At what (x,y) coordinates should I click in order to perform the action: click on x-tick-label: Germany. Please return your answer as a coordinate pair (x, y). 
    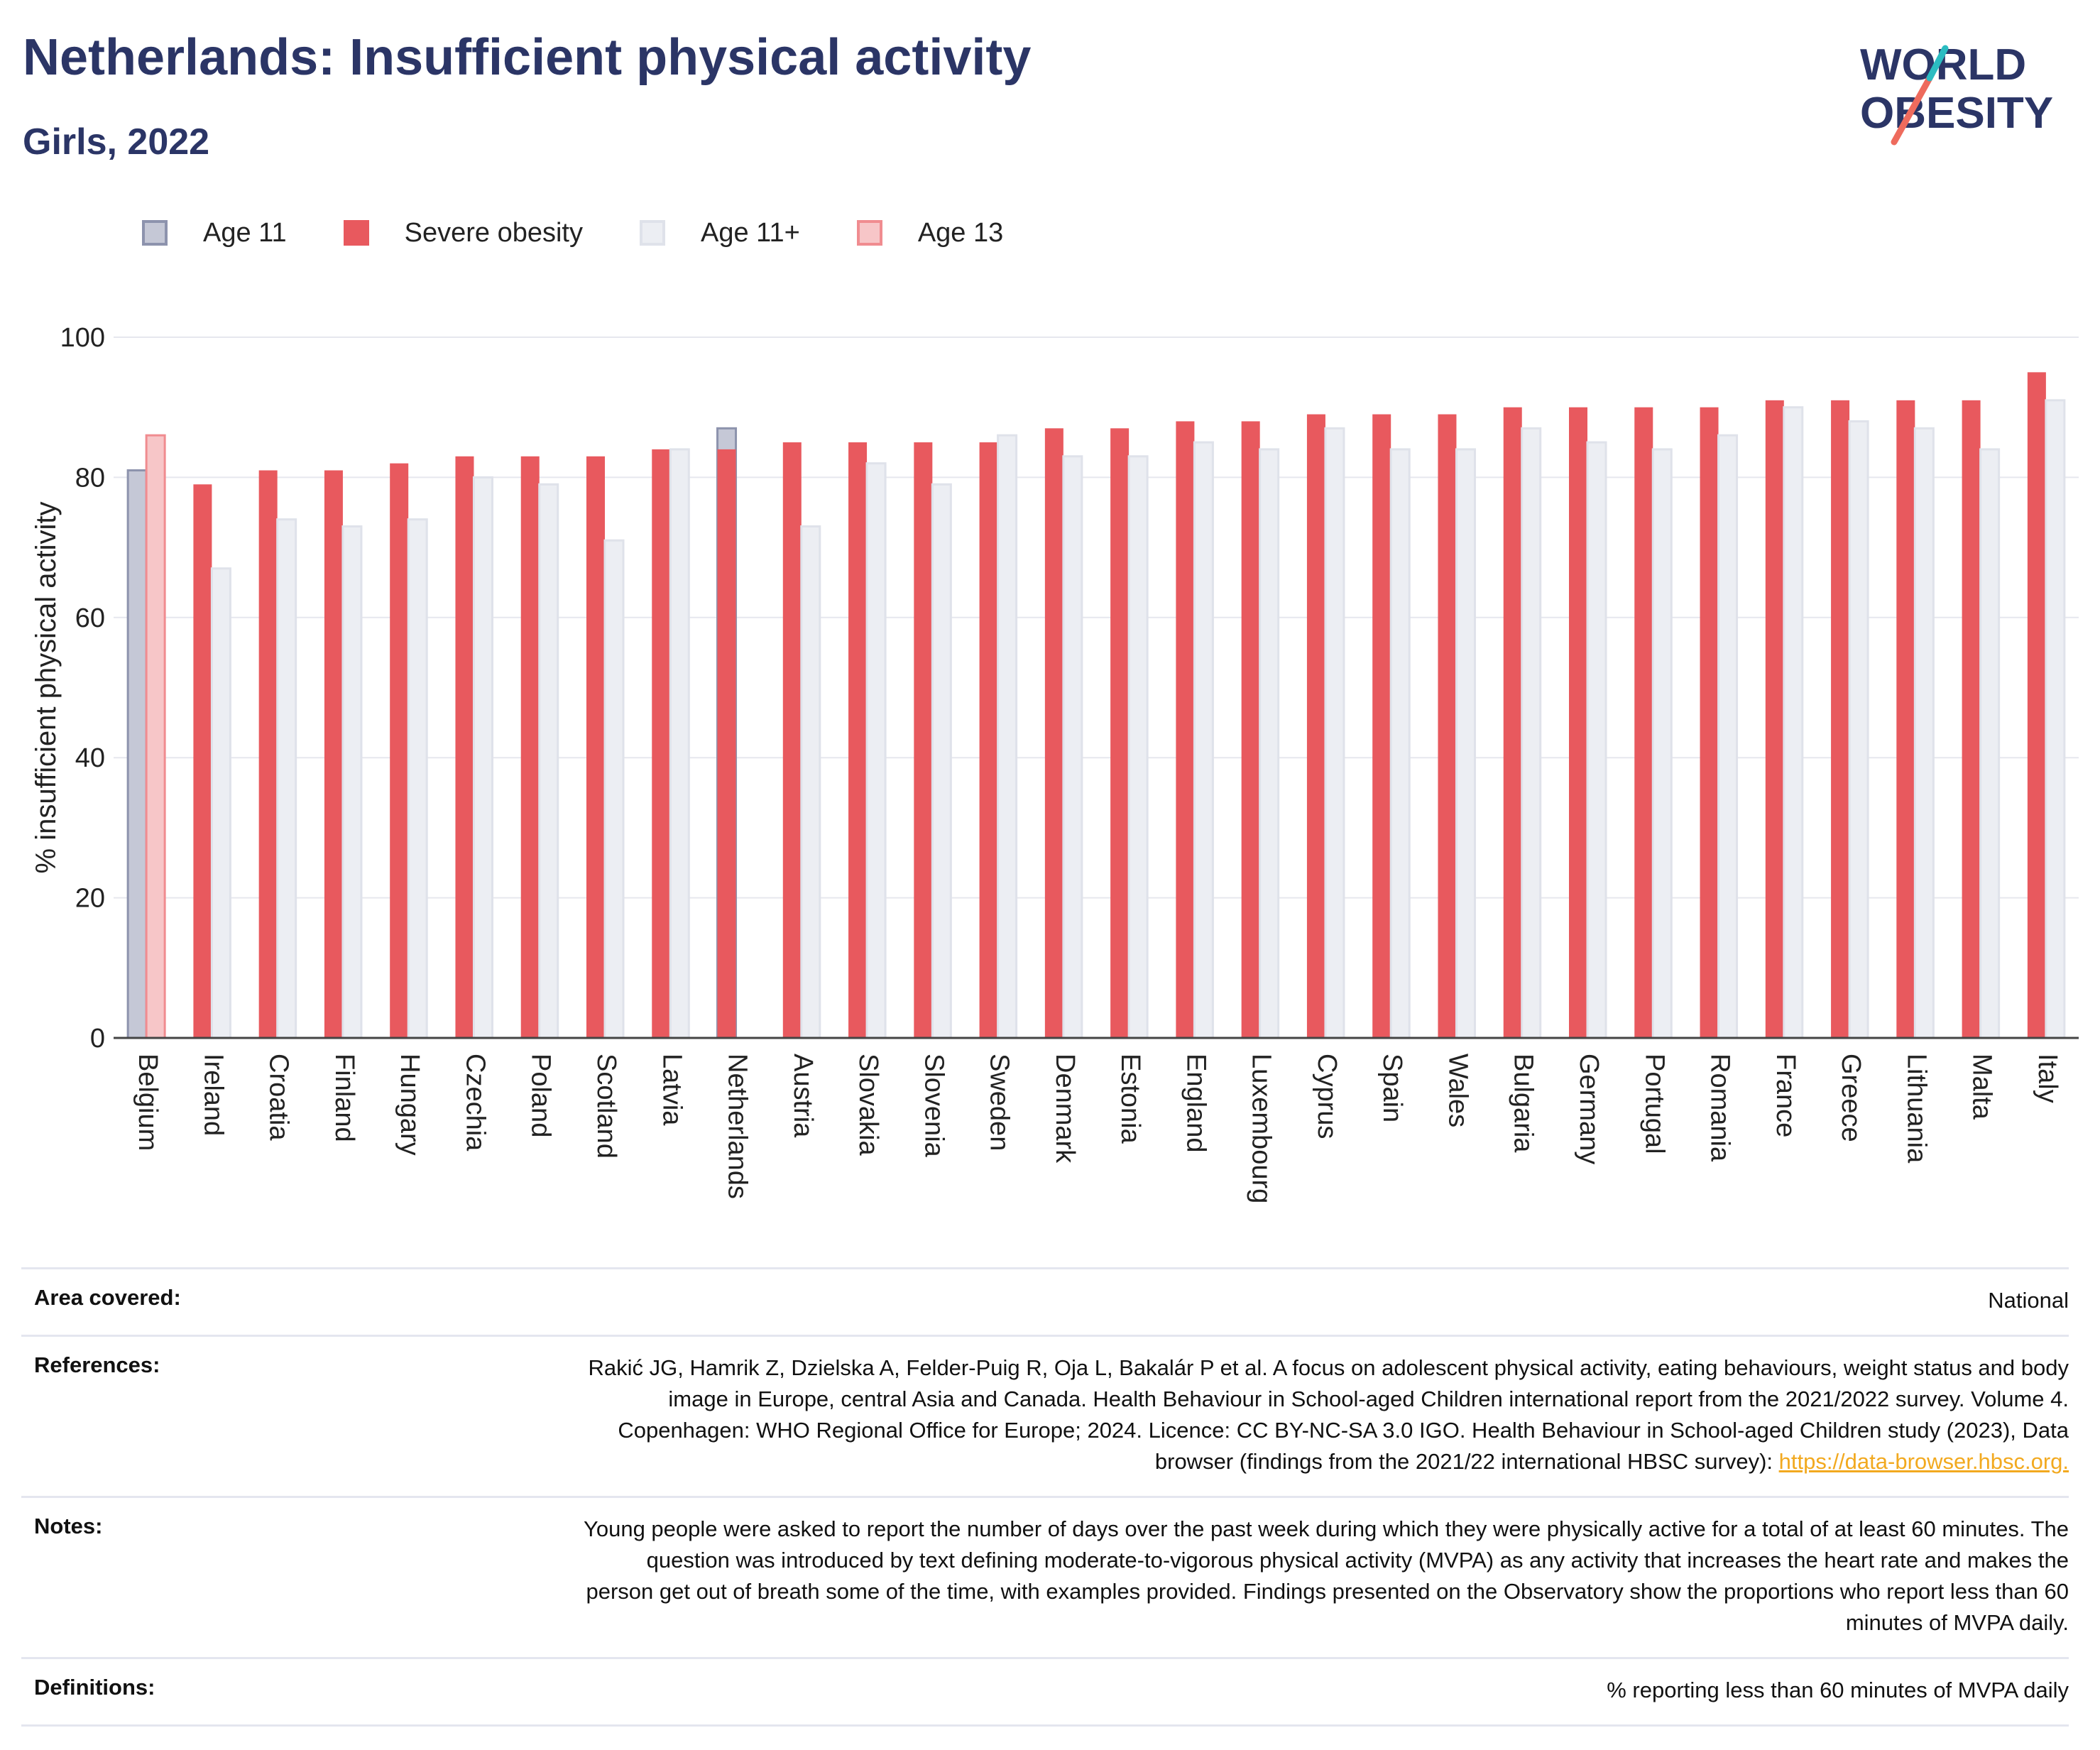
    Looking at the image, I should click on (1589, 1109).